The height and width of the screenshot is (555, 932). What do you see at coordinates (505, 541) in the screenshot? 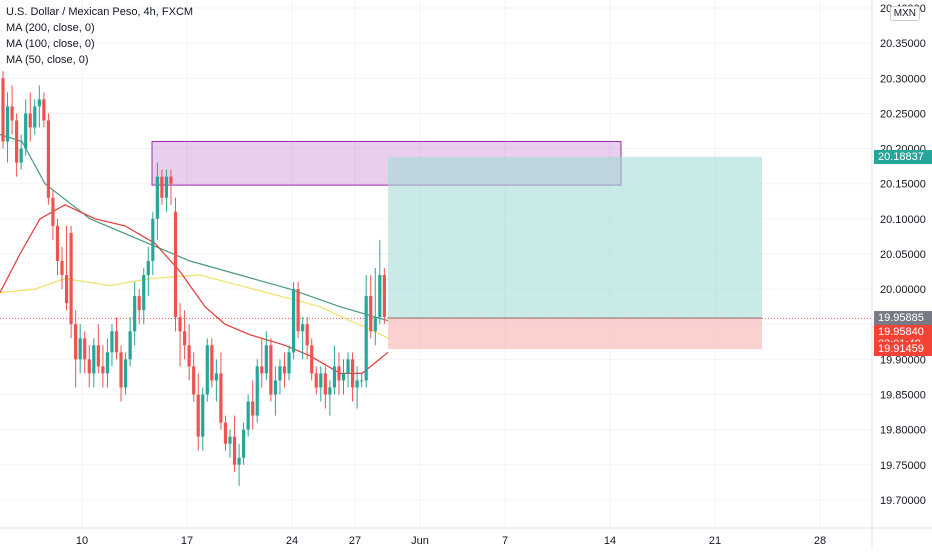
I see `time-tick-label: 7` at bounding box center [505, 541].